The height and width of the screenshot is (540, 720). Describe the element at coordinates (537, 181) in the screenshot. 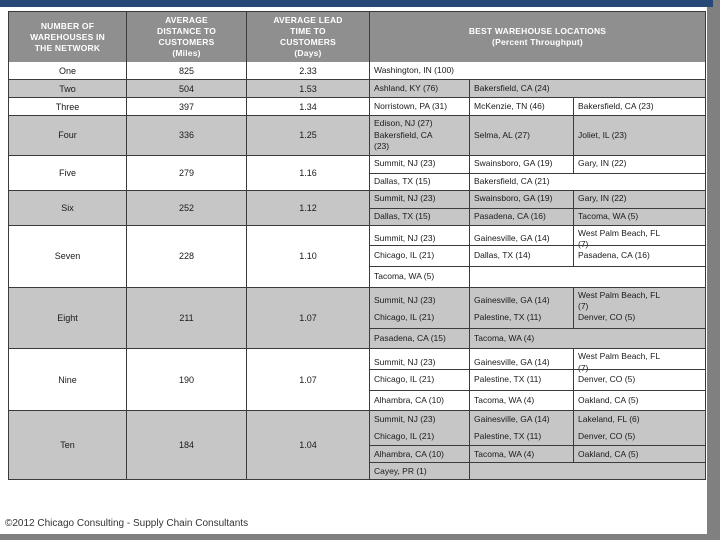

I see `location-subrow: Dallas, TX (15) Bakersfield, CA (21)` at that location.